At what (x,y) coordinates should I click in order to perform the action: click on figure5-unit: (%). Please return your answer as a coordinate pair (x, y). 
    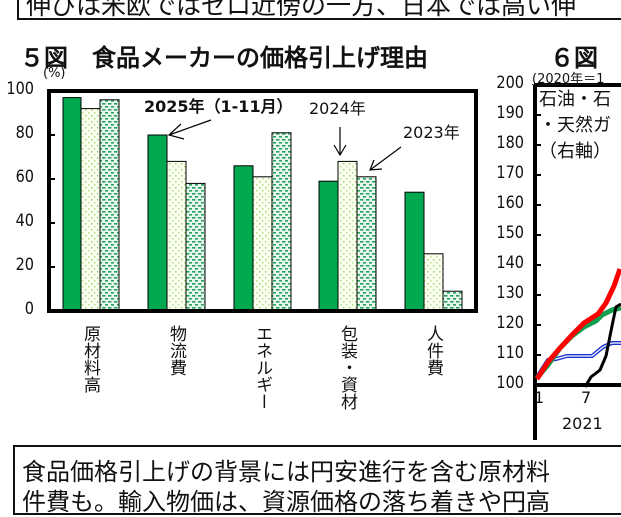
    Looking at the image, I should click on (54, 73).